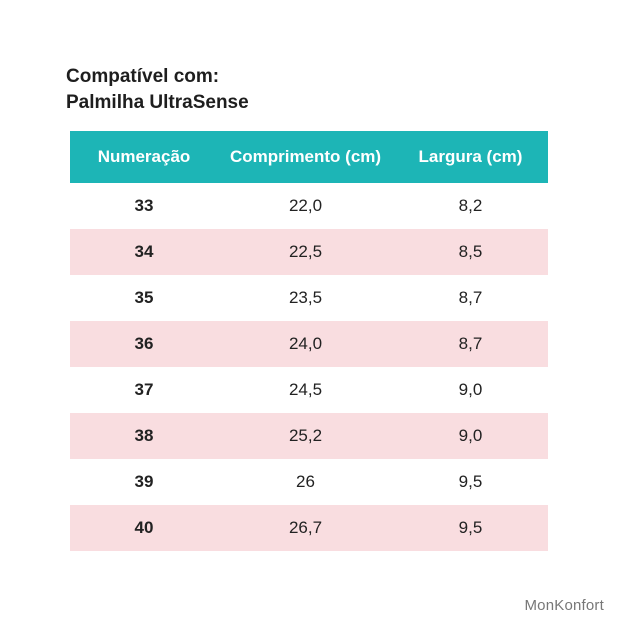 This screenshot has height=620, width=620. What do you see at coordinates (305, 481) in the screenshot?
I see `table-cell: 26` at bounding box center [305, 481].